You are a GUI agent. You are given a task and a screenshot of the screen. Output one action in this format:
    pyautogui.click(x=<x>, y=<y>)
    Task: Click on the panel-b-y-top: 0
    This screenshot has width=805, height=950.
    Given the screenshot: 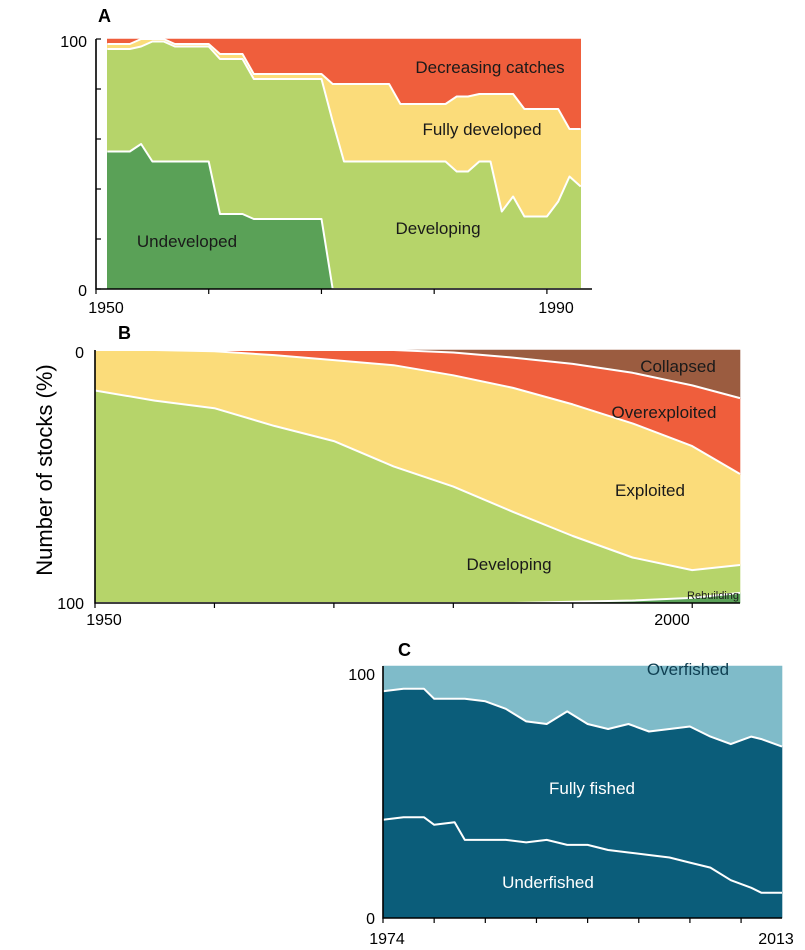 What is the action you would take?
    pyautogui.click(x=79, y=353)
    